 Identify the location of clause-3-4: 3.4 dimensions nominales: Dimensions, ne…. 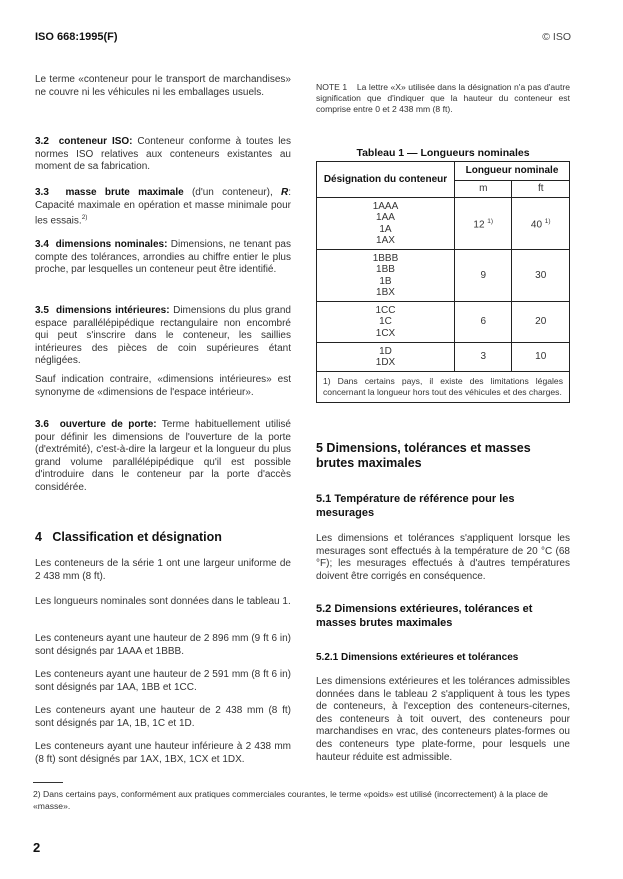
(163, 258).